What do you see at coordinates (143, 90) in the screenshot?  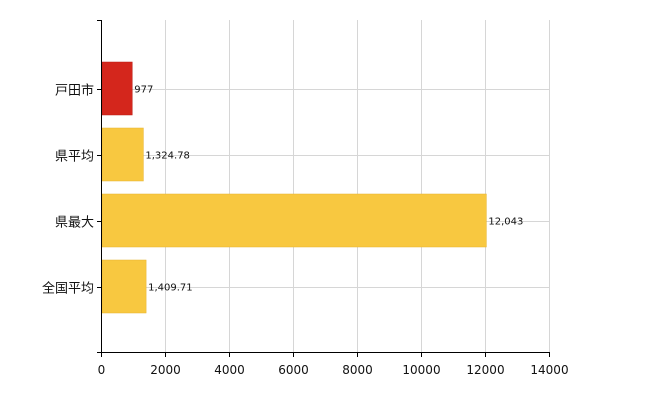 I see `data-label: 977` at bounding box center [143, 90].